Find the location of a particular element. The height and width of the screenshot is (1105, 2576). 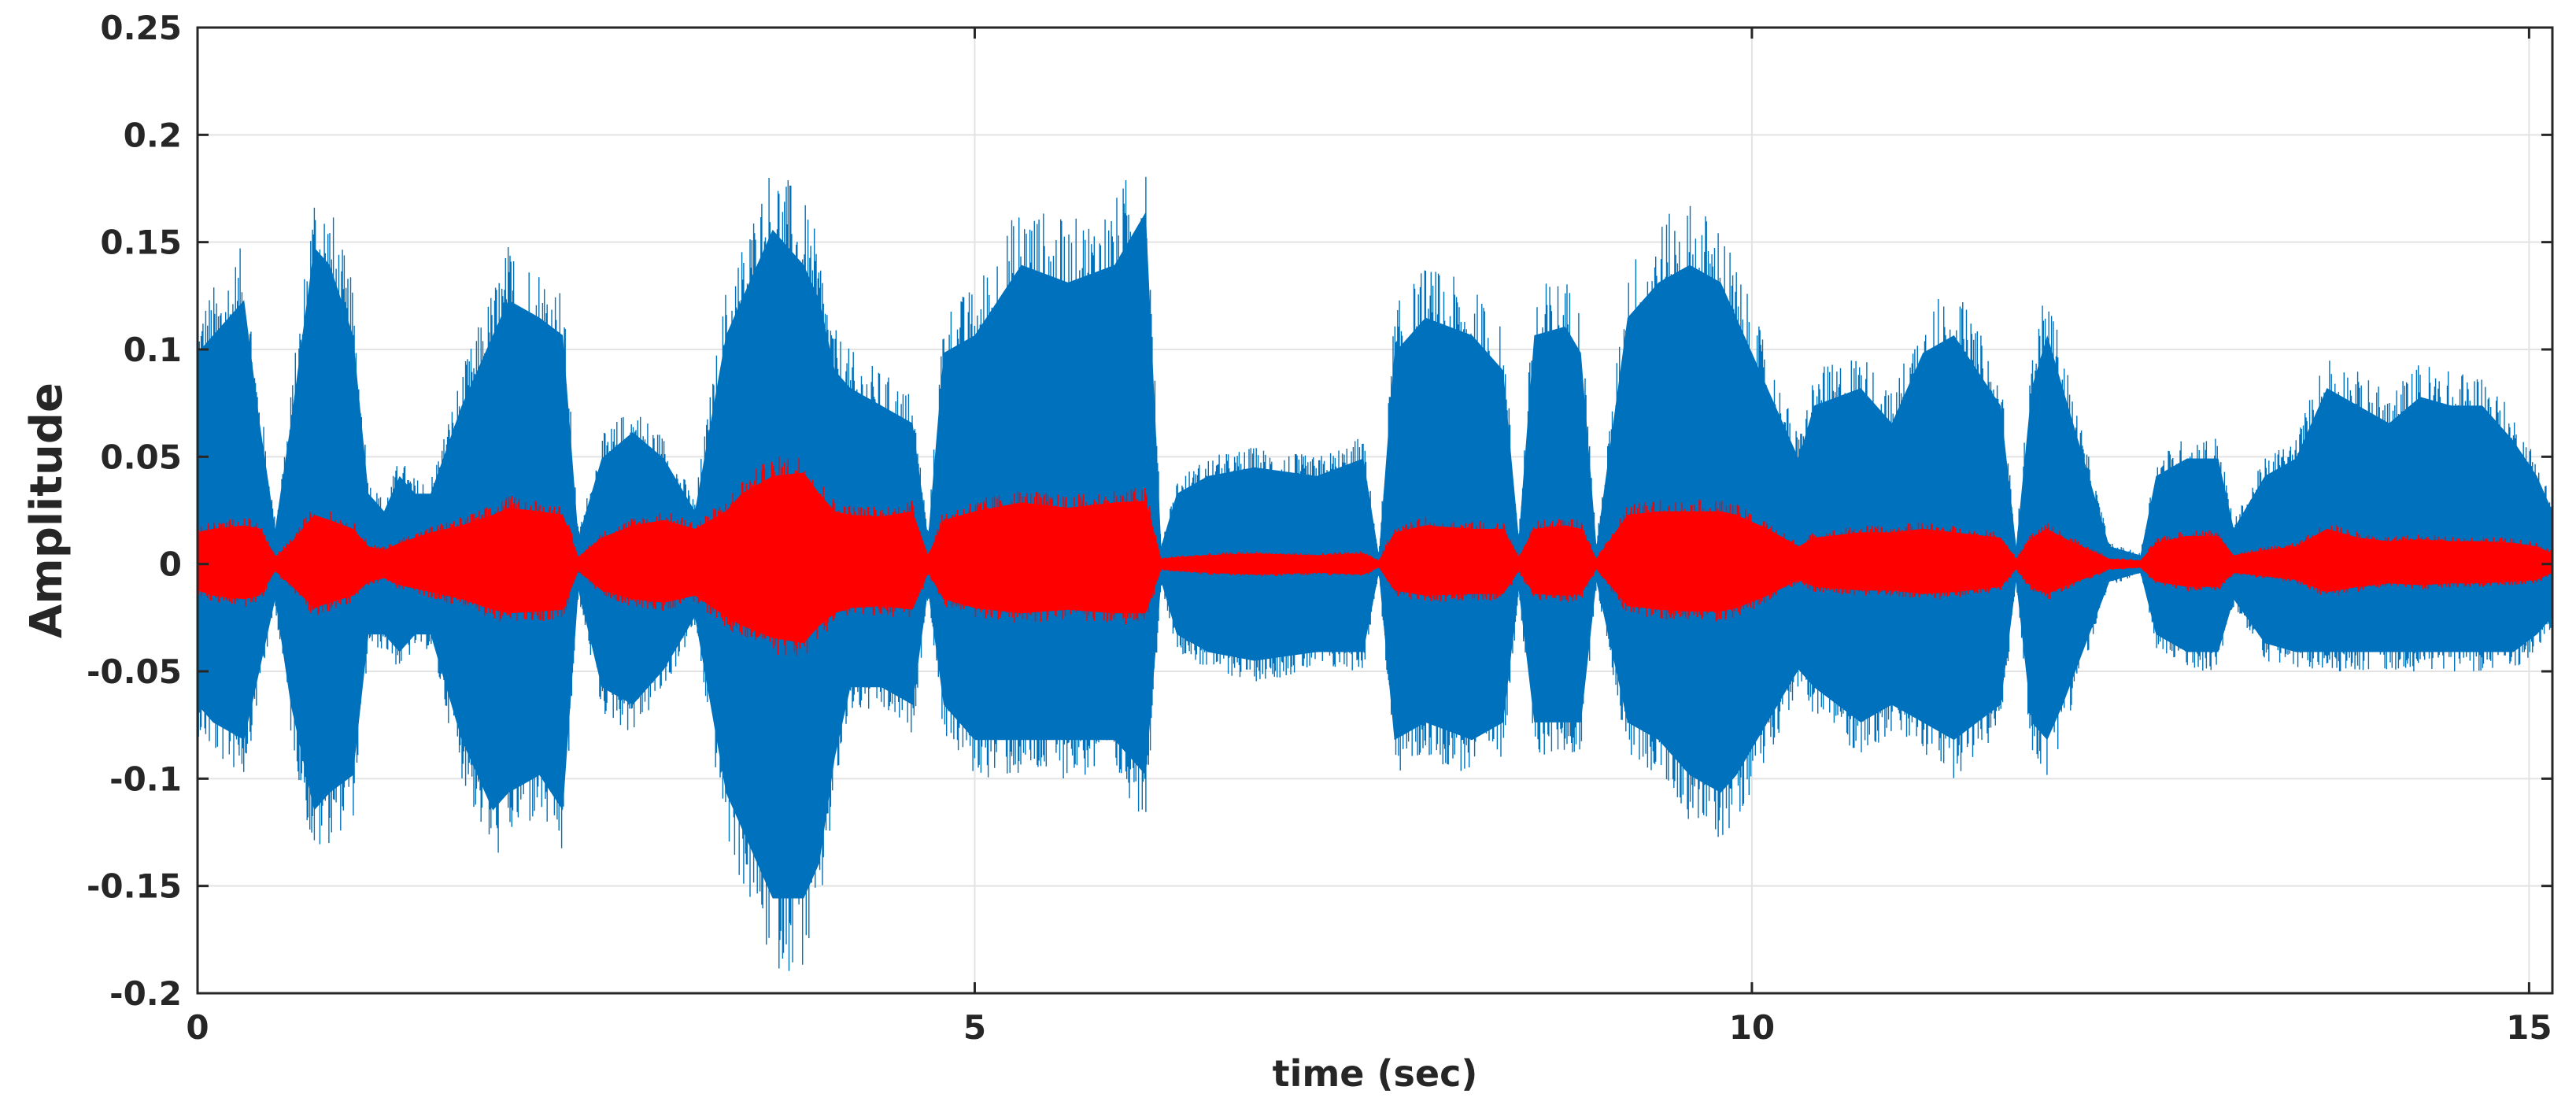

x-tick-label: 5 is located at coordinates (975, 1027).